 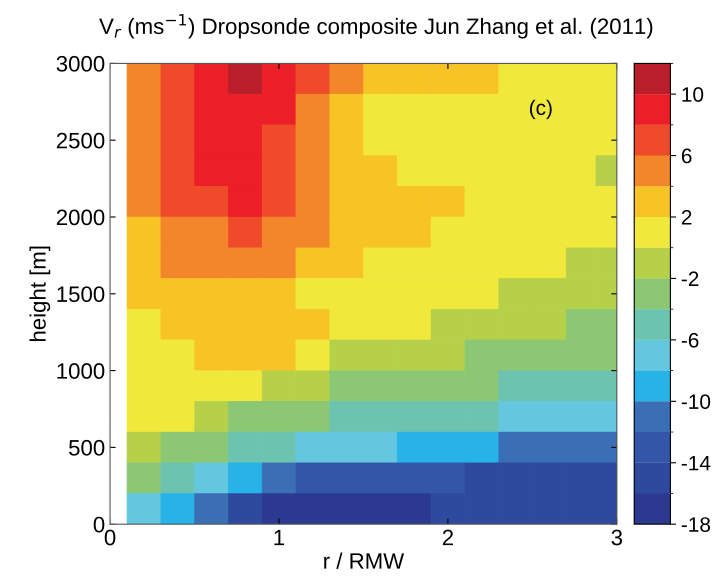 What do you see at coordinates (696, 463) in the screenshot?
I see `color-bar-label: -14` at bounding box center [696, 463].